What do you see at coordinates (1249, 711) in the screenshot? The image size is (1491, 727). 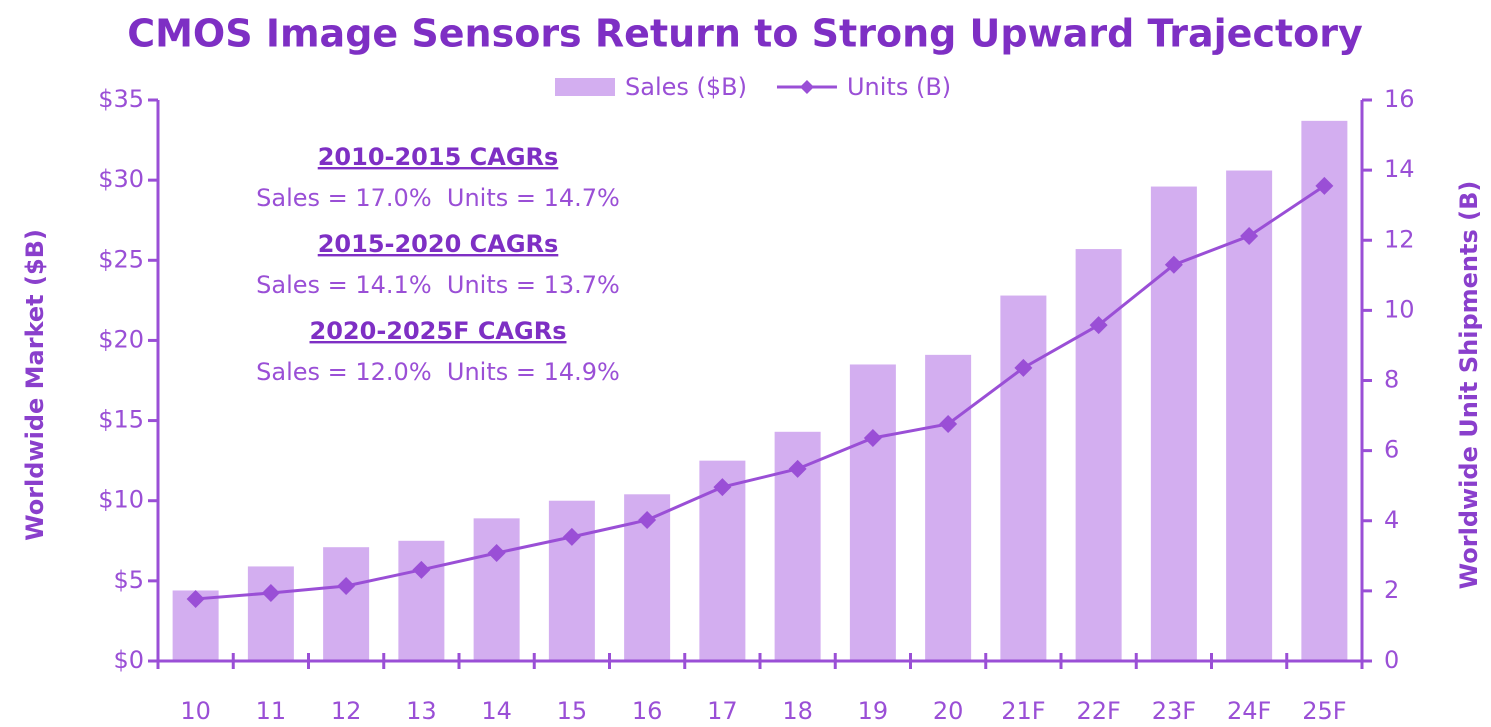 I see `x-tick-label: 24F` at bounding box center [1249, 711].